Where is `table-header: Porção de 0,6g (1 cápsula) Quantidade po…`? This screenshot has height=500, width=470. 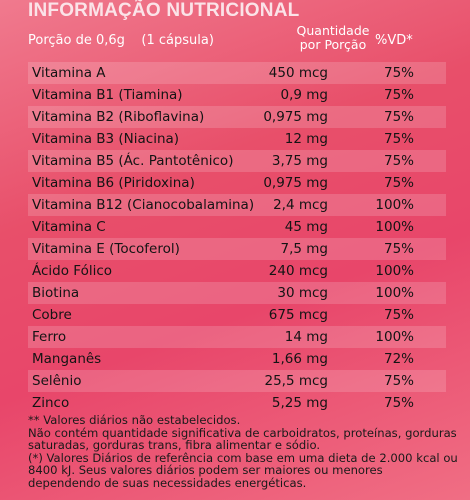 table-header: Porção de 0,6g (1 cápsula) Quantidade po… is located at coordinates (237, 41).